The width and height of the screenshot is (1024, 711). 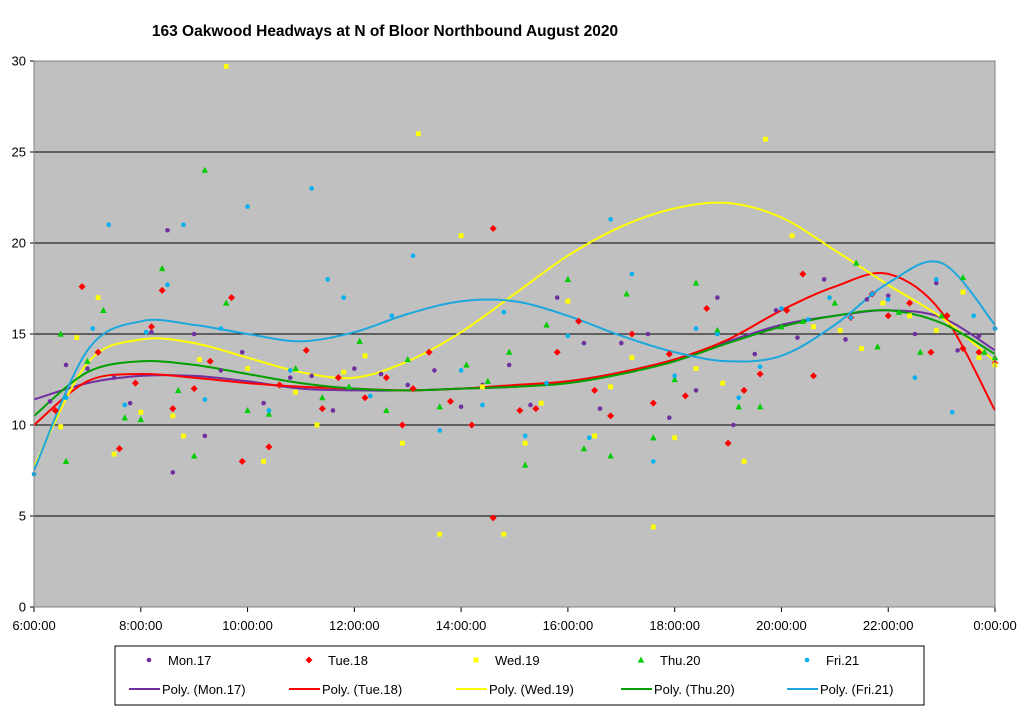 I want to click on y-tick-label: 0, so click(x=22, y=607).